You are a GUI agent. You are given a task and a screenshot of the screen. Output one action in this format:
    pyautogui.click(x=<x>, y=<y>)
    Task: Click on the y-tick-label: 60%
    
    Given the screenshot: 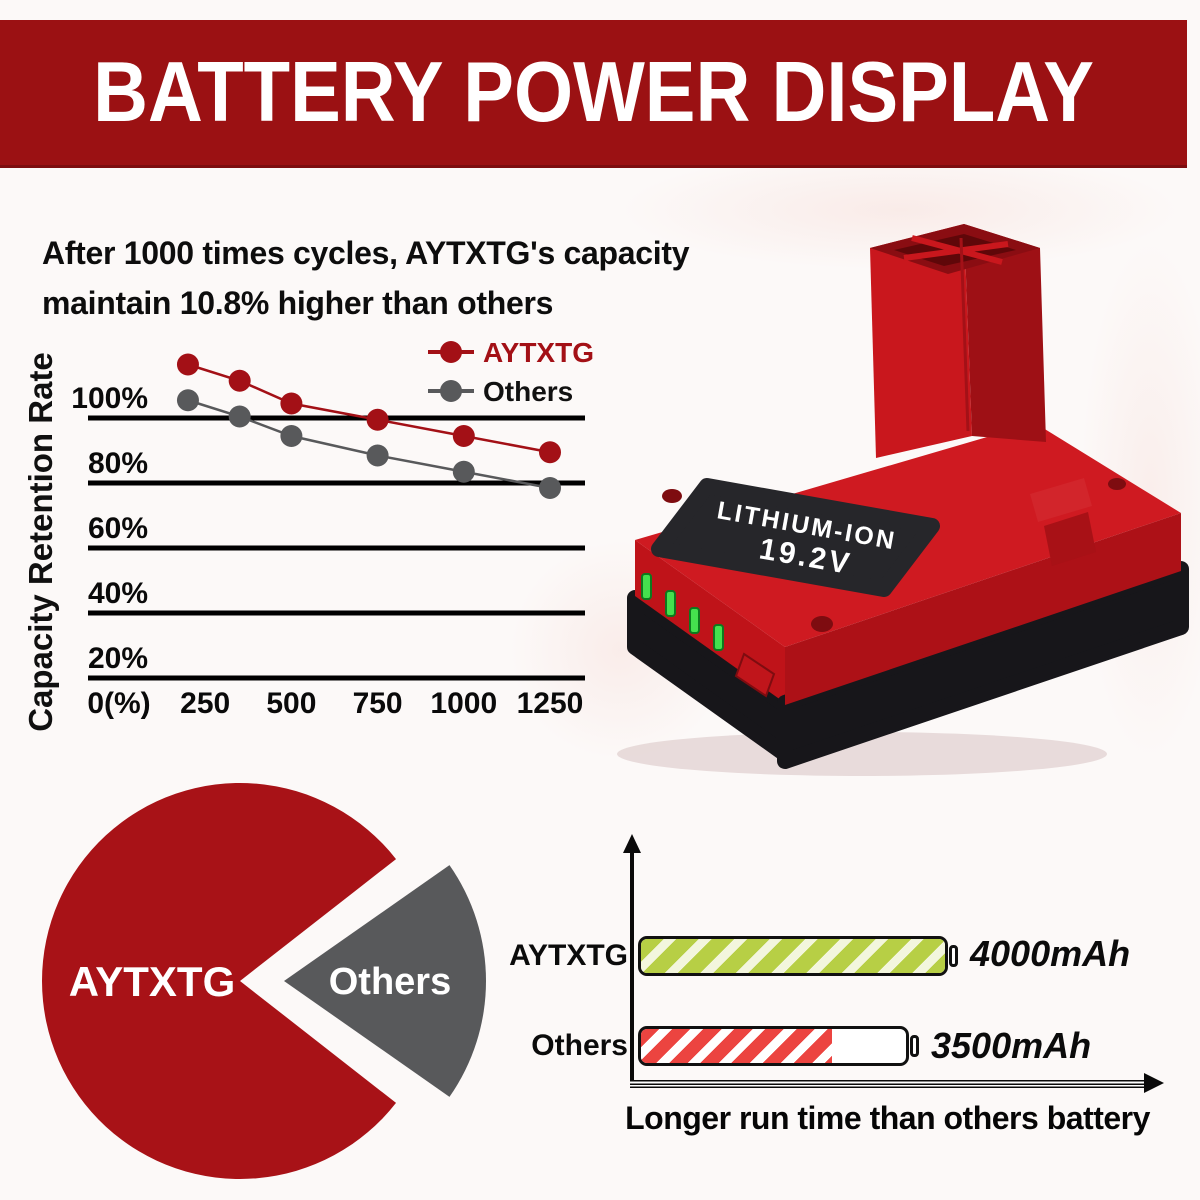 What is the action you would take?
    pyautogui.click(x=118, y=528)
    